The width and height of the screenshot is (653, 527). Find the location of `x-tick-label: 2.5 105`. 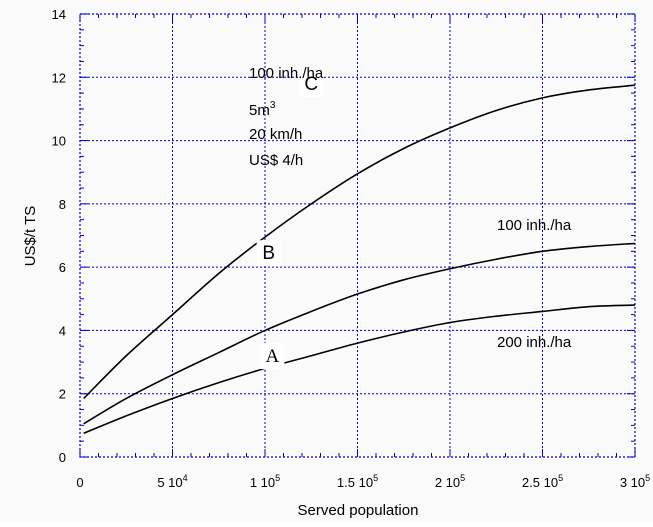

x-tick-label: 2.5 105 is located at coordinates (542, 481).